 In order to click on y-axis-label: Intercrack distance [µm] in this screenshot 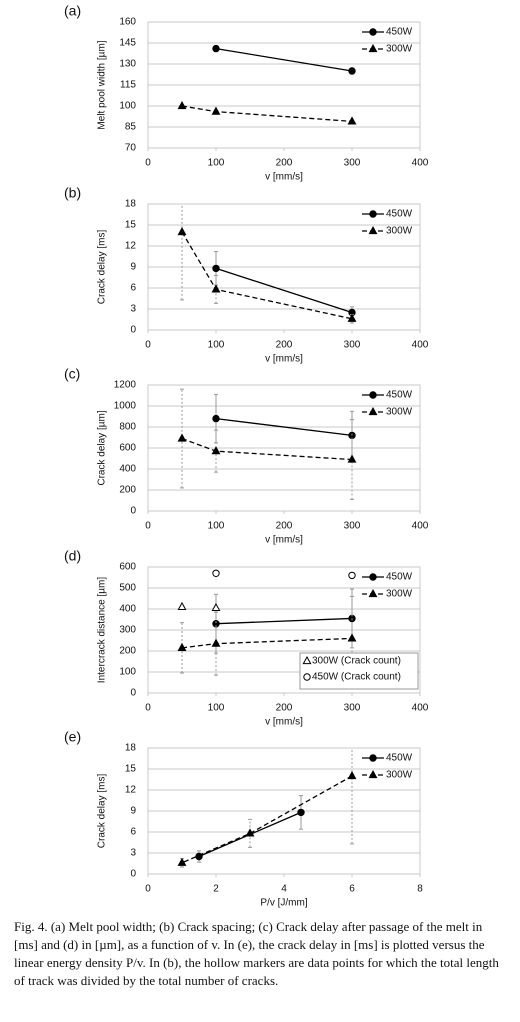, I will do `click(102, 630)`.